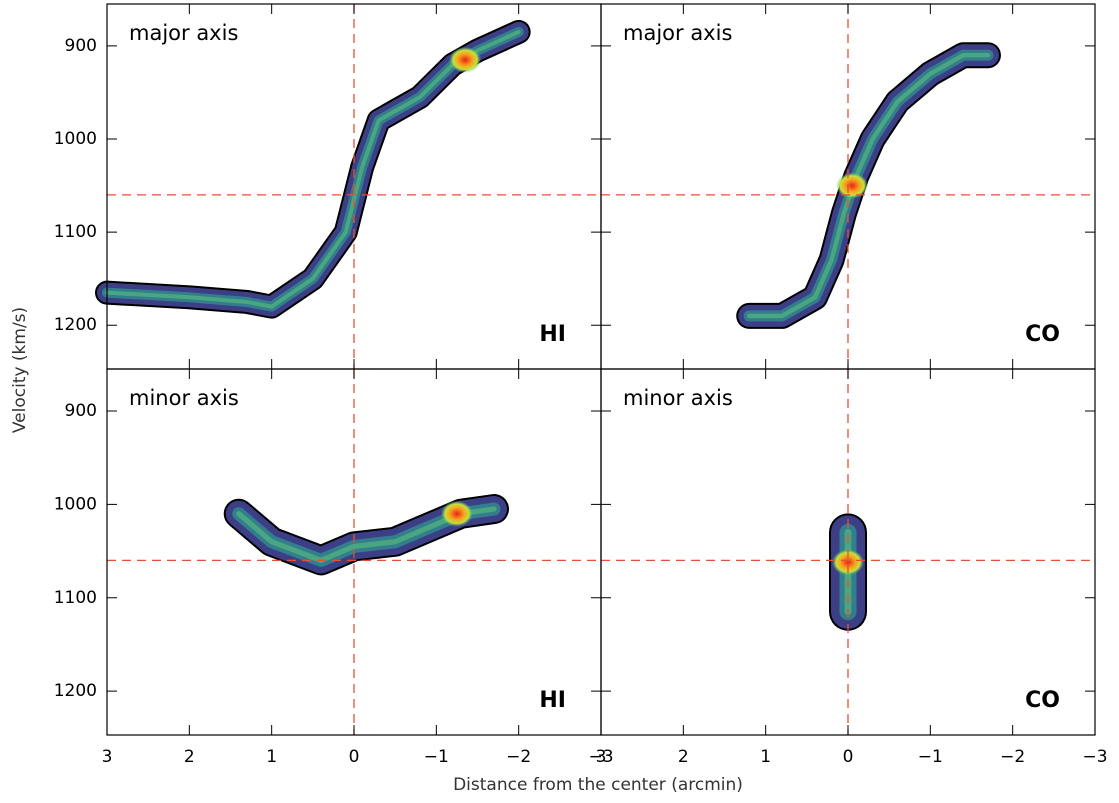  What do you see at coordinates (20, 370) in the screenshot?
I see `y-axis-label: Velocity (km/s)` at bounding box center [20, 370].